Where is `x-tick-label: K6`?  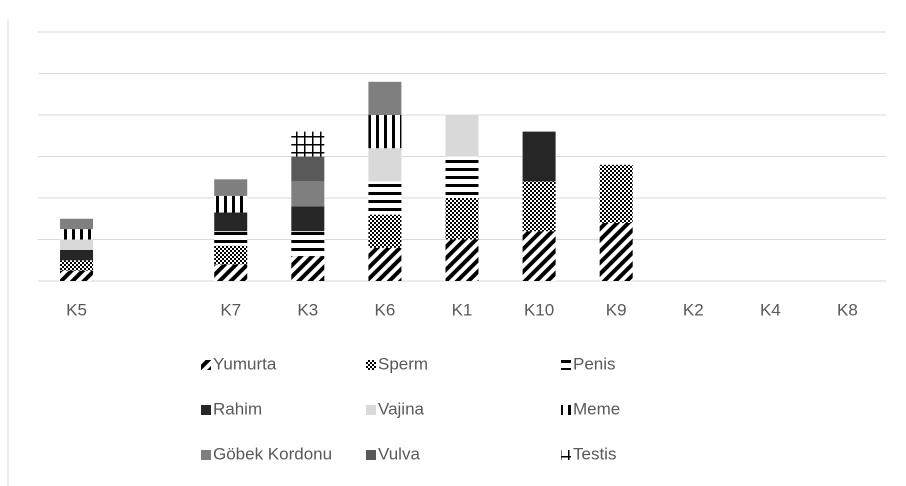 x-tick-label: K6 is located at coordinates (385, 309).